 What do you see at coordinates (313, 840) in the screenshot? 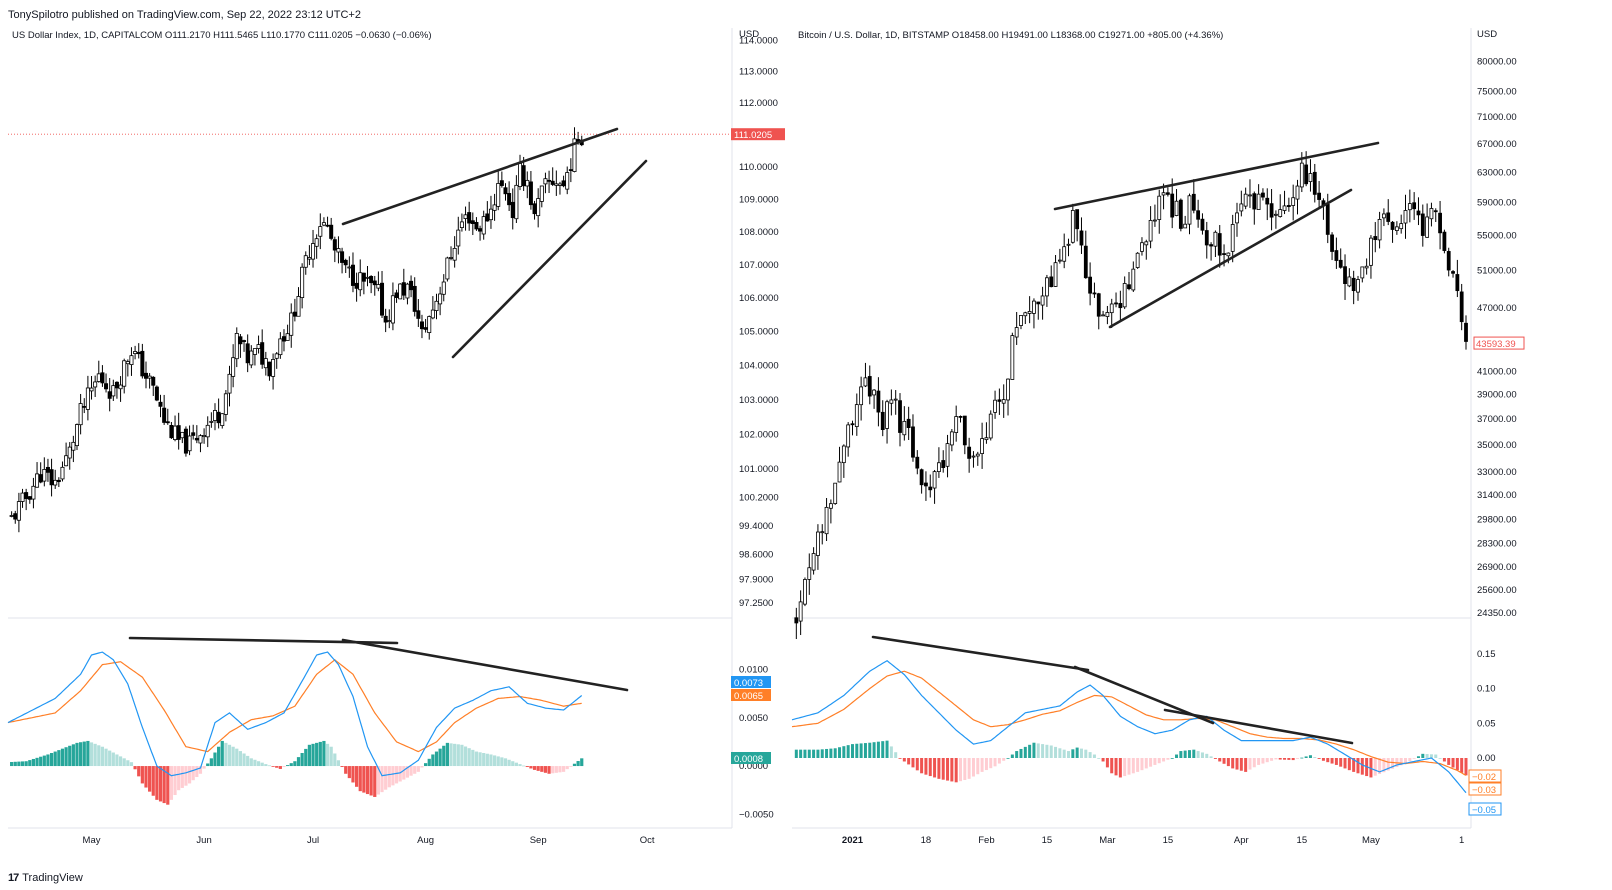
I see `time-axis-label: Jul` at bounding box center [313, 840].